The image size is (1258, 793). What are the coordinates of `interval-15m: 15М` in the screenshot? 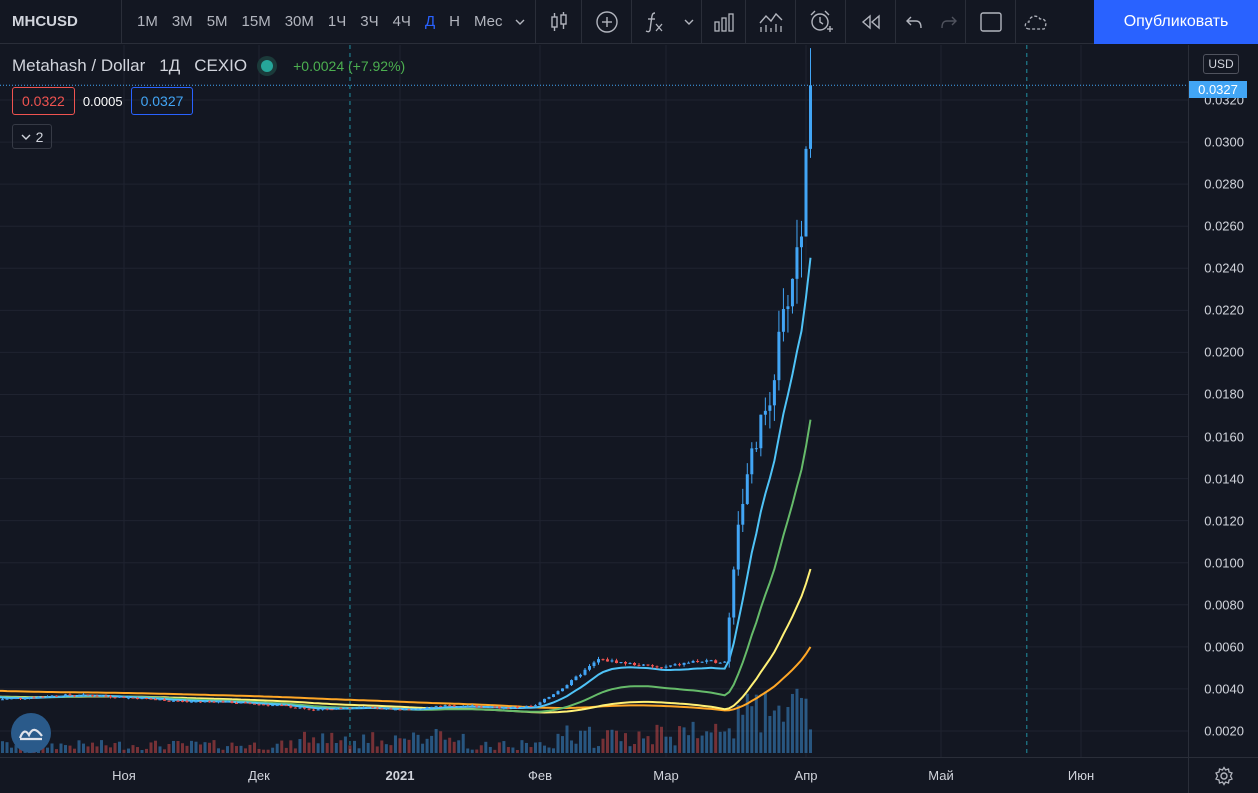 It's located at (256, 21).